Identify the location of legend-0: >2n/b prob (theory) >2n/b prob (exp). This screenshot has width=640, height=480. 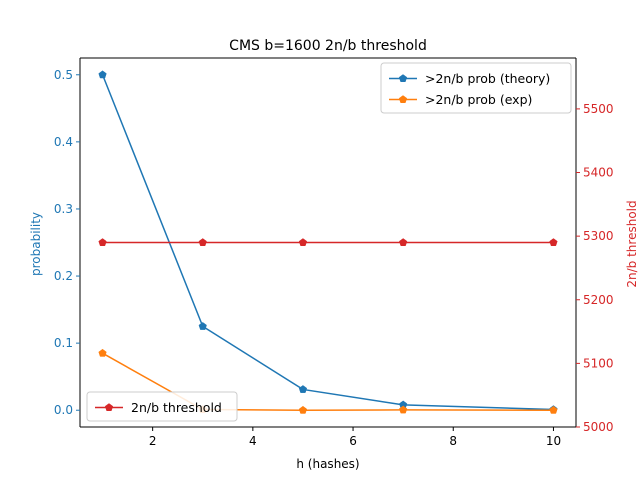
(476, 88).